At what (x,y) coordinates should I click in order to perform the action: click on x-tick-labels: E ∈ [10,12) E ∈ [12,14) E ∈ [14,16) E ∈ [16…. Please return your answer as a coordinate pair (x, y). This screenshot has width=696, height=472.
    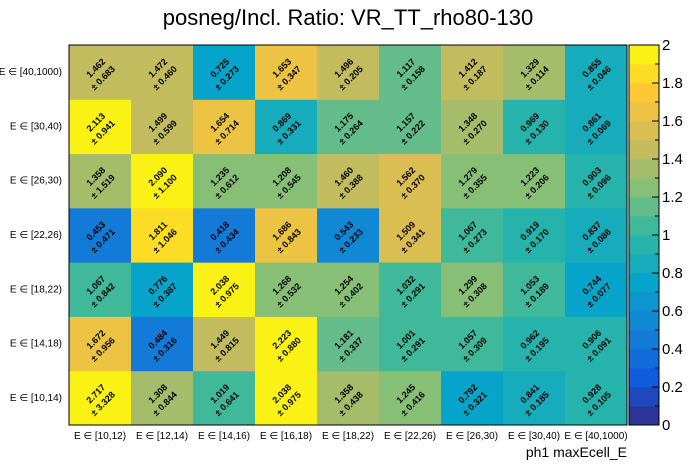
    Looking at the image, I should click on (351, 436).